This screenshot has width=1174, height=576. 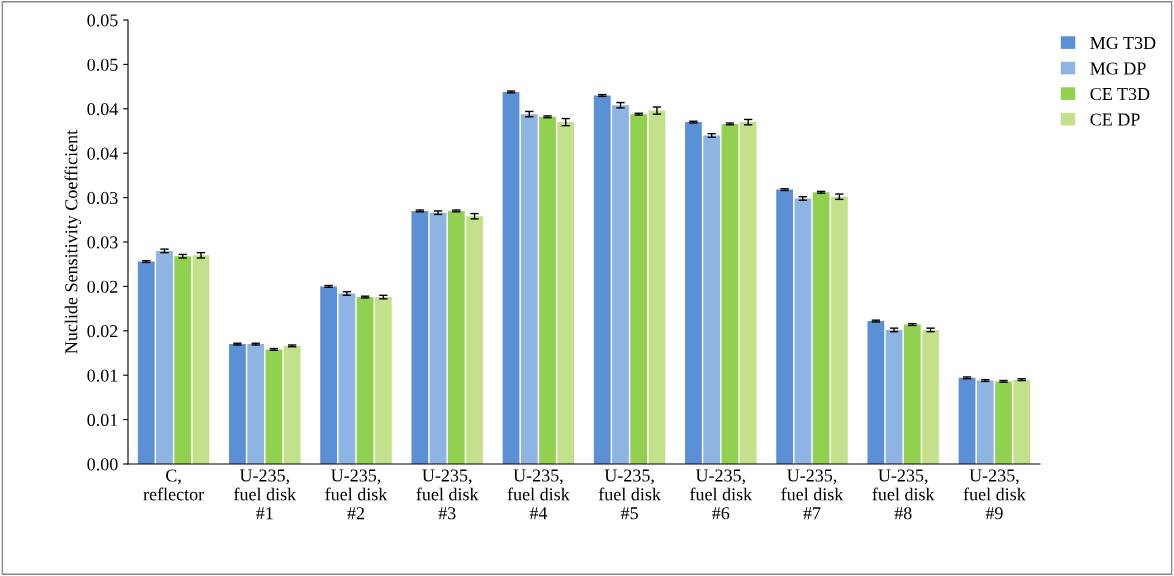 I want to click on y-tick-label: 0.00, so click(x=102, y=464).